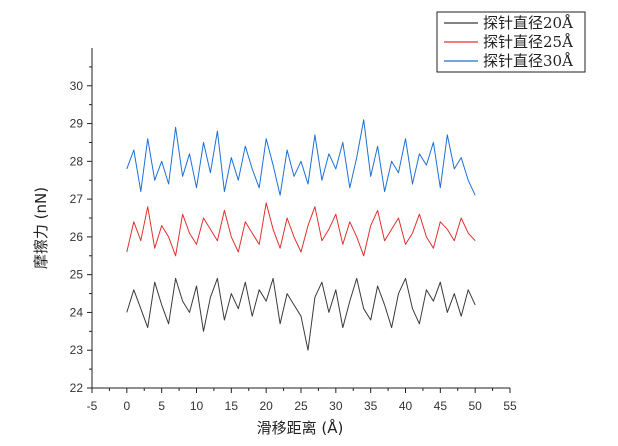 The image size is (618, 446). I want to click on y-axis: 22 23 24 25 26 27 28 29 30, so click(81, 221).